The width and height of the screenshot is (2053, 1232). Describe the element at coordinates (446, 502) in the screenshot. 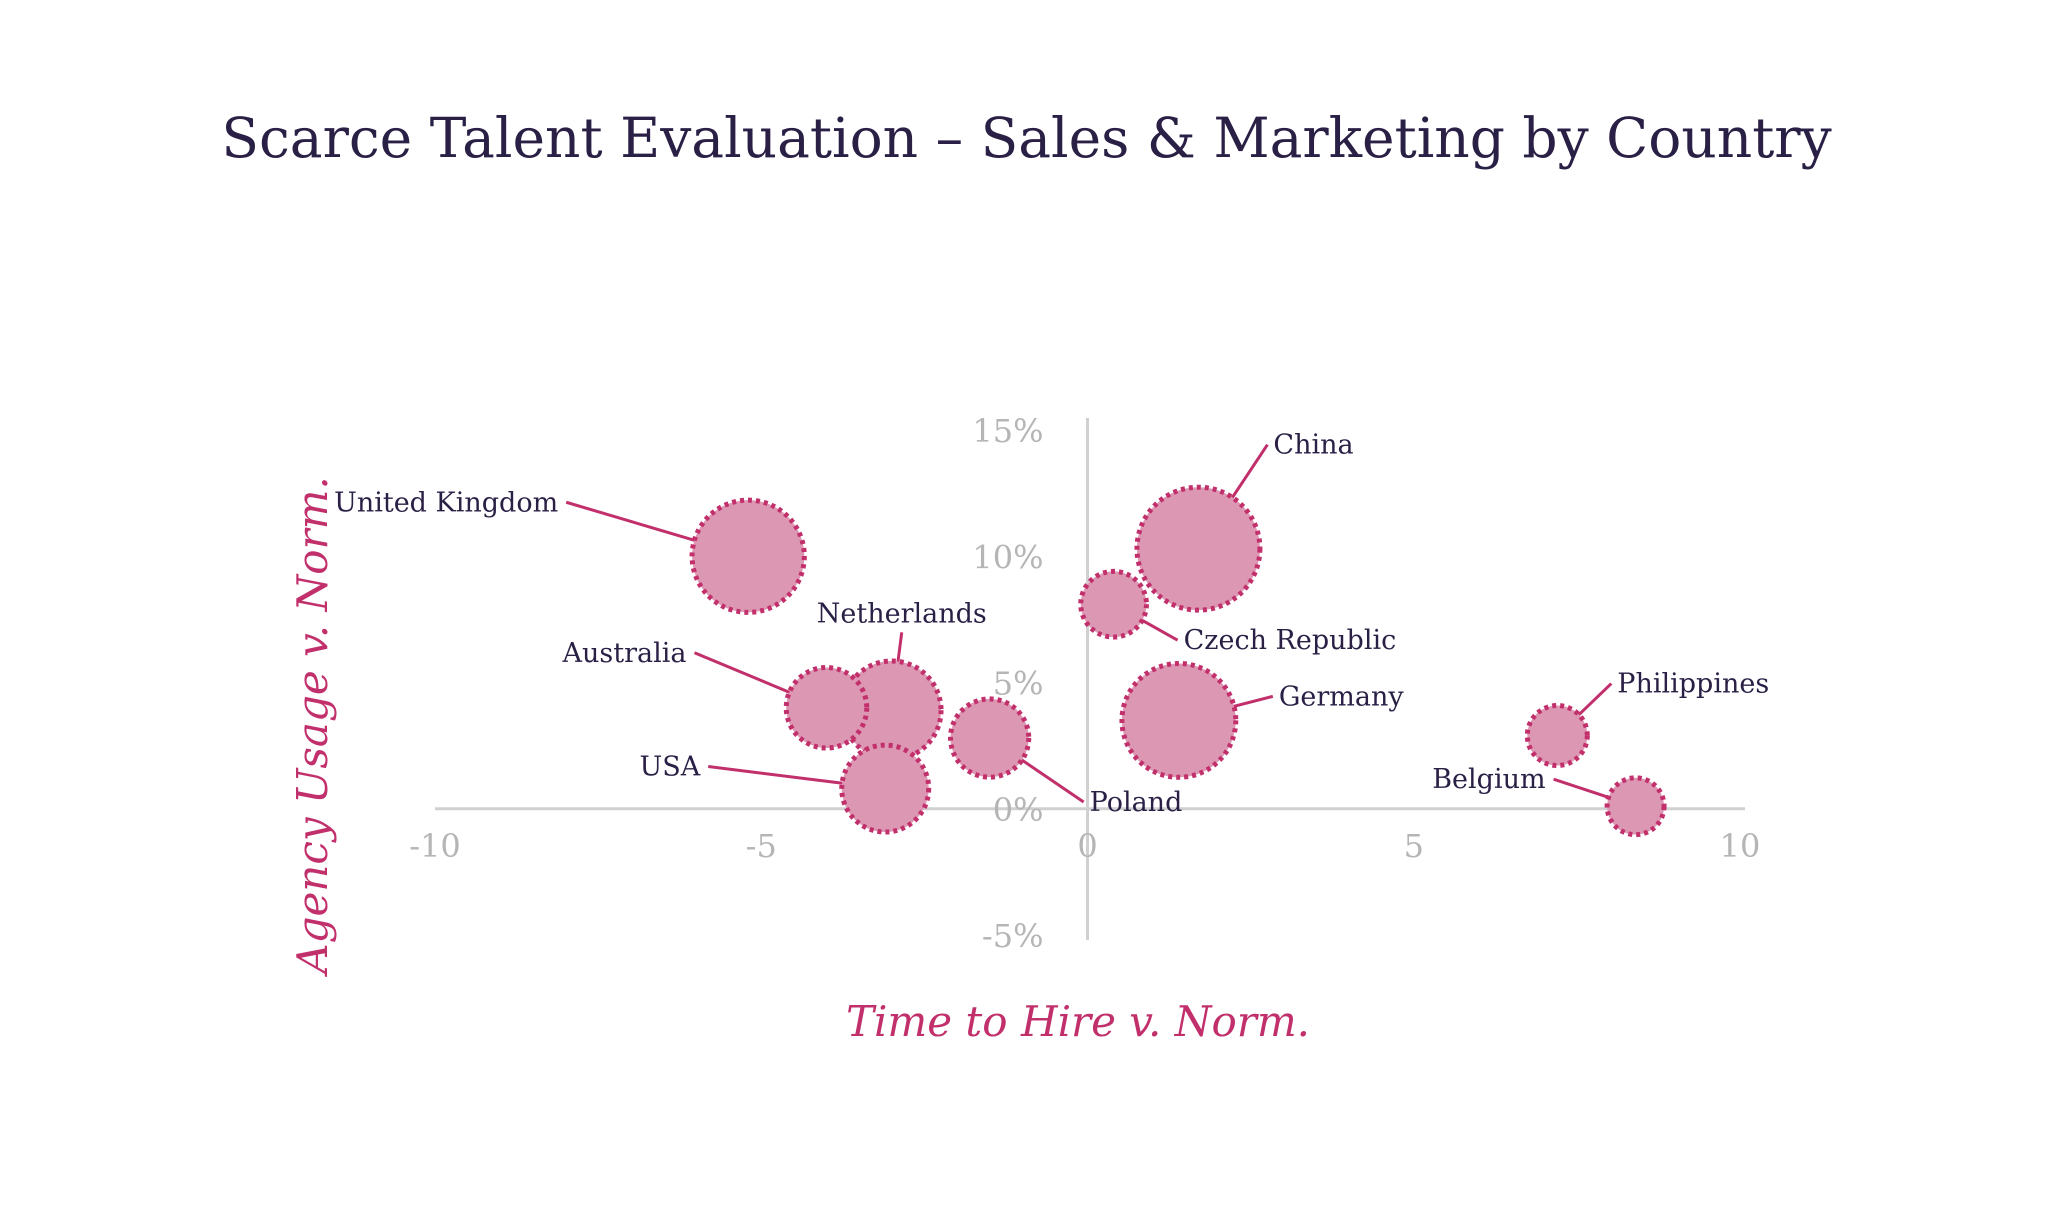

I see `point-label: United Kingdom` at that location.